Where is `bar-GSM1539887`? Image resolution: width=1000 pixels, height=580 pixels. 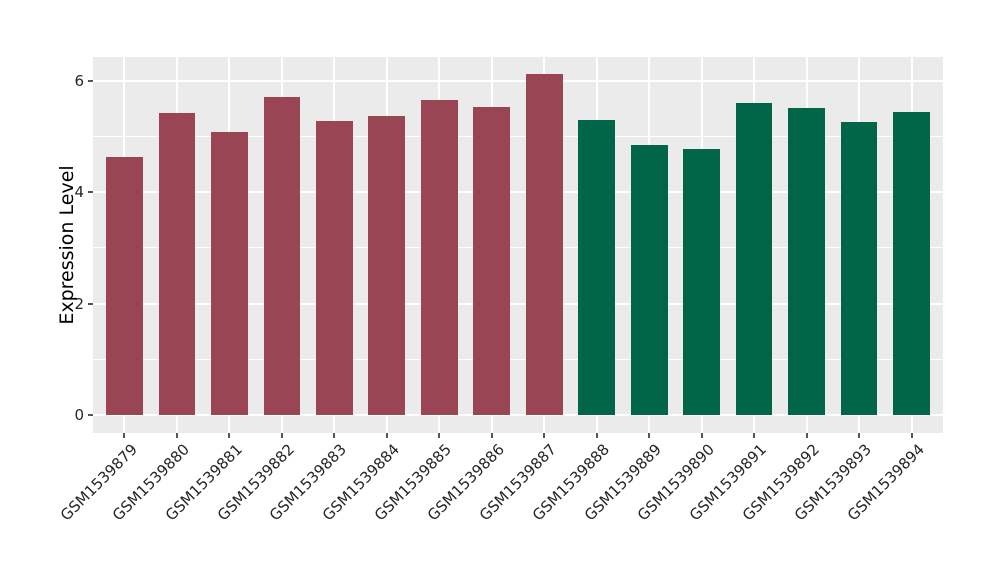
bar-GSM1539887 is located at coordinates (544, 244).